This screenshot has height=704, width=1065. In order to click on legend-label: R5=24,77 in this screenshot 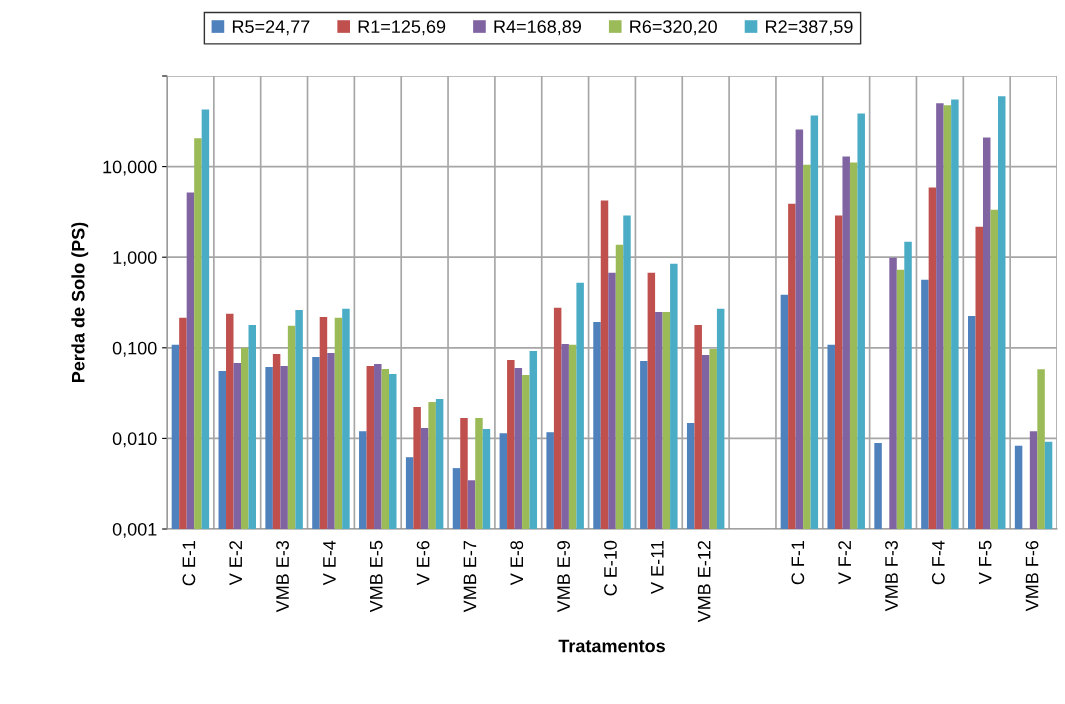, I will do `click(271, 28)`.